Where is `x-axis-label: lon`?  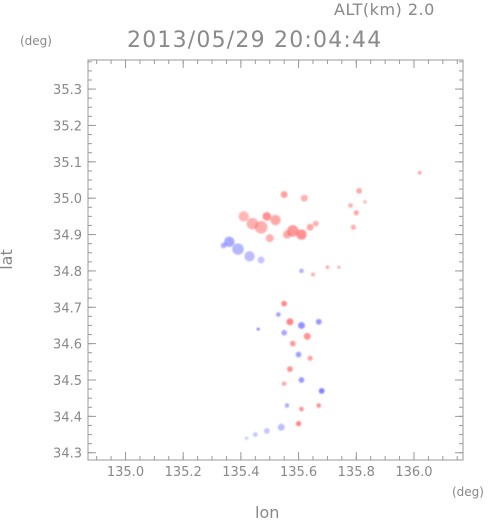
x-axis-label: lon is located at coordinates (267, 512).